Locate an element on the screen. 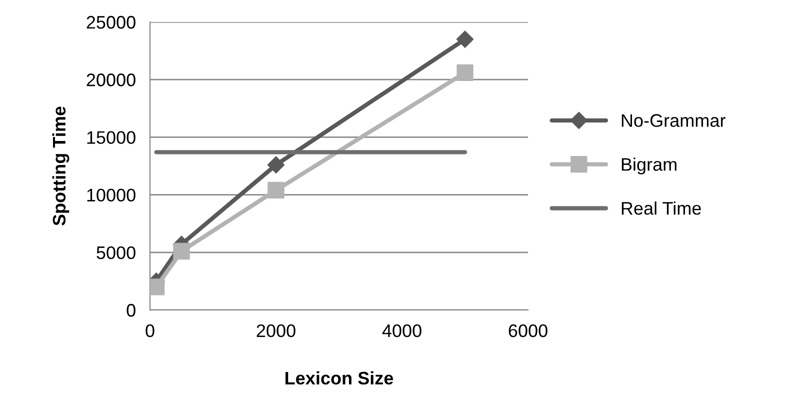  x-tick-label: 6000 is located at coordinates (528, 331).